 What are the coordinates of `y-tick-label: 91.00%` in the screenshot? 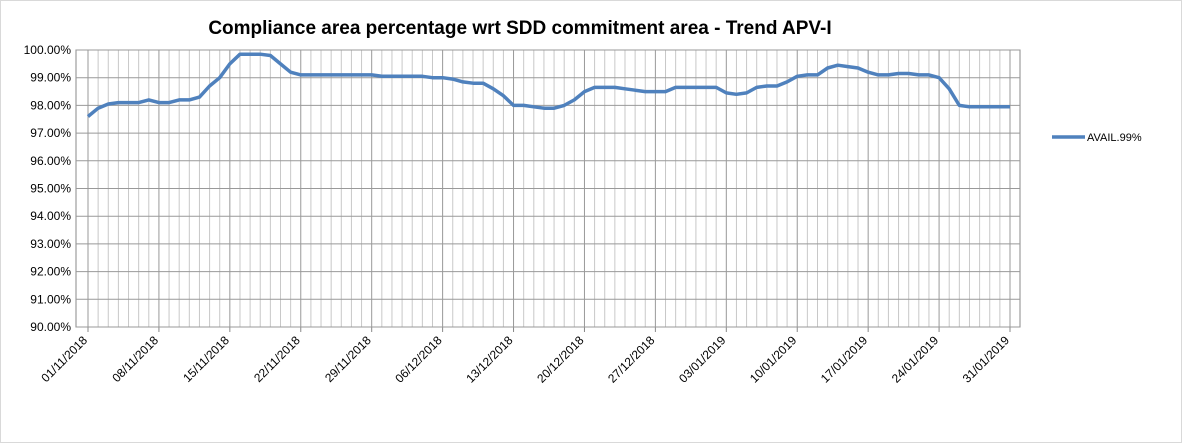 It's located at (50, 299).